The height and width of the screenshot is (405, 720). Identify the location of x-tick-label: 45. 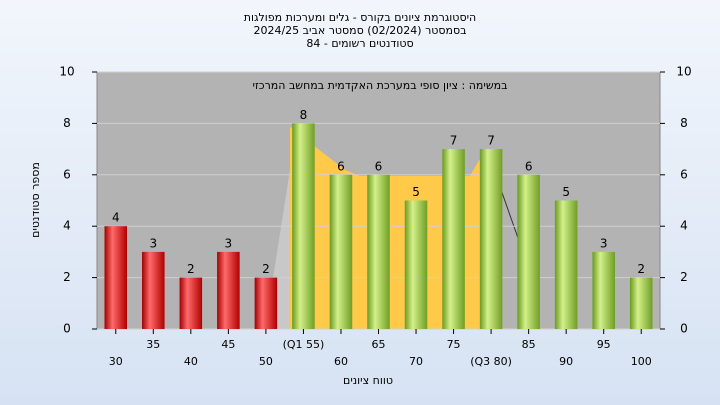
(228, 344).